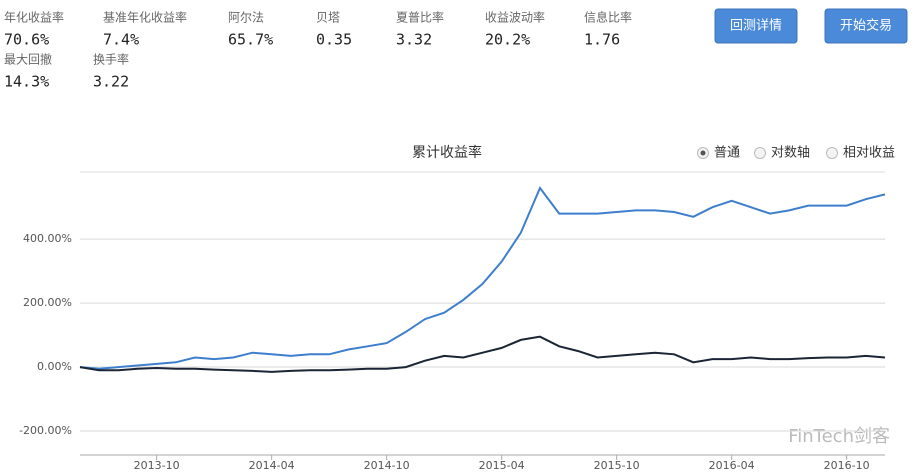 This screenshot has width=919, height=476. I want to click on x-tick-label: 2016-04, so click(732, 465).